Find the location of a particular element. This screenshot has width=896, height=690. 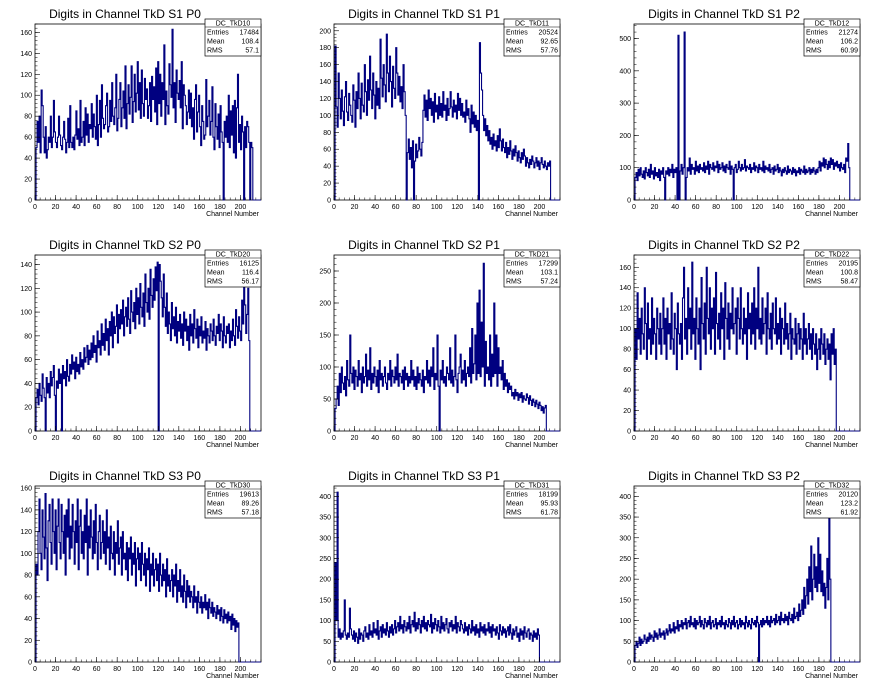

x-tick-label: 0 is located at coordinates (334, 669).